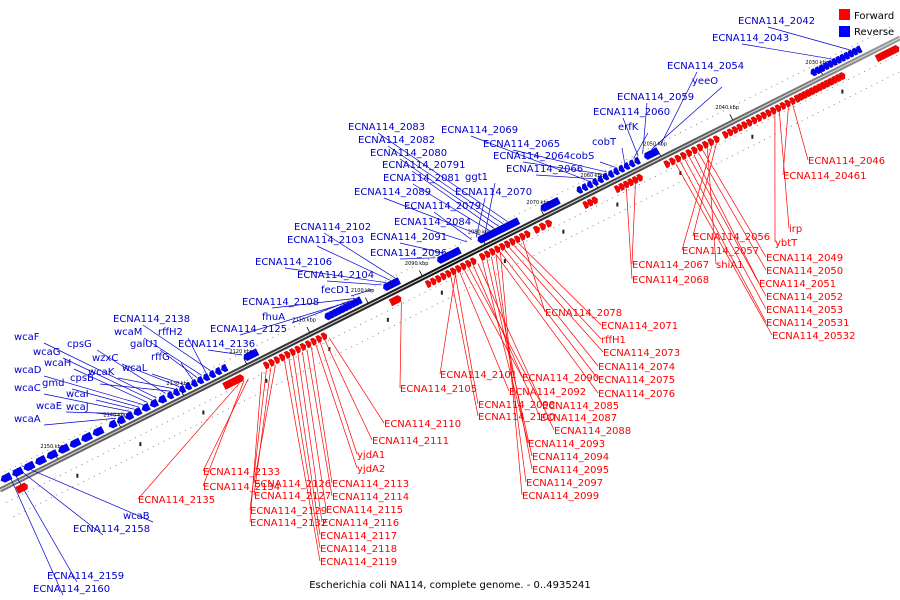 The width and height of the screenshot is (900, 600). Describe the element at coordinates (325, 240) in the screenshot. I see `gene-label-ecna114-2103: ECNA114_2103` at that location.